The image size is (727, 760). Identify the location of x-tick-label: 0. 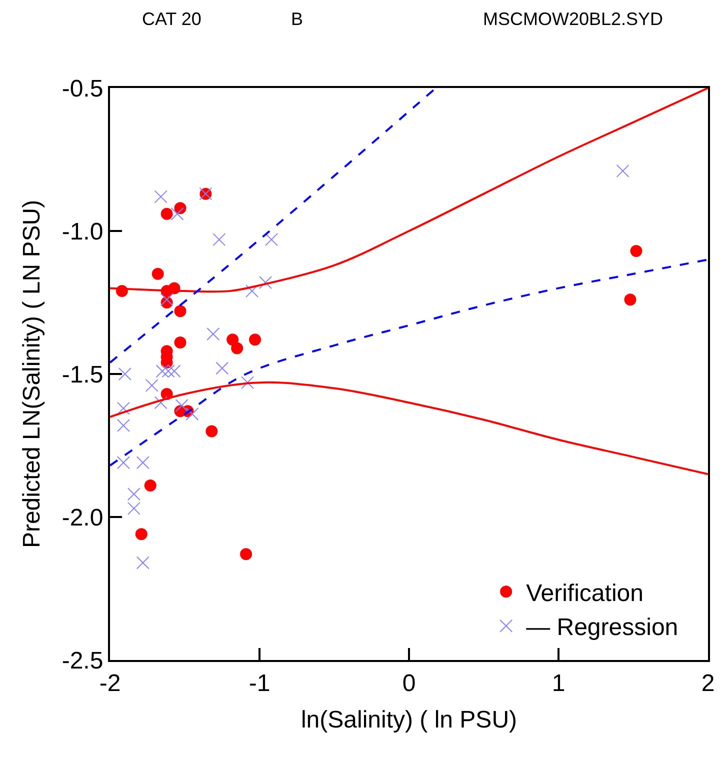
(409, 683).